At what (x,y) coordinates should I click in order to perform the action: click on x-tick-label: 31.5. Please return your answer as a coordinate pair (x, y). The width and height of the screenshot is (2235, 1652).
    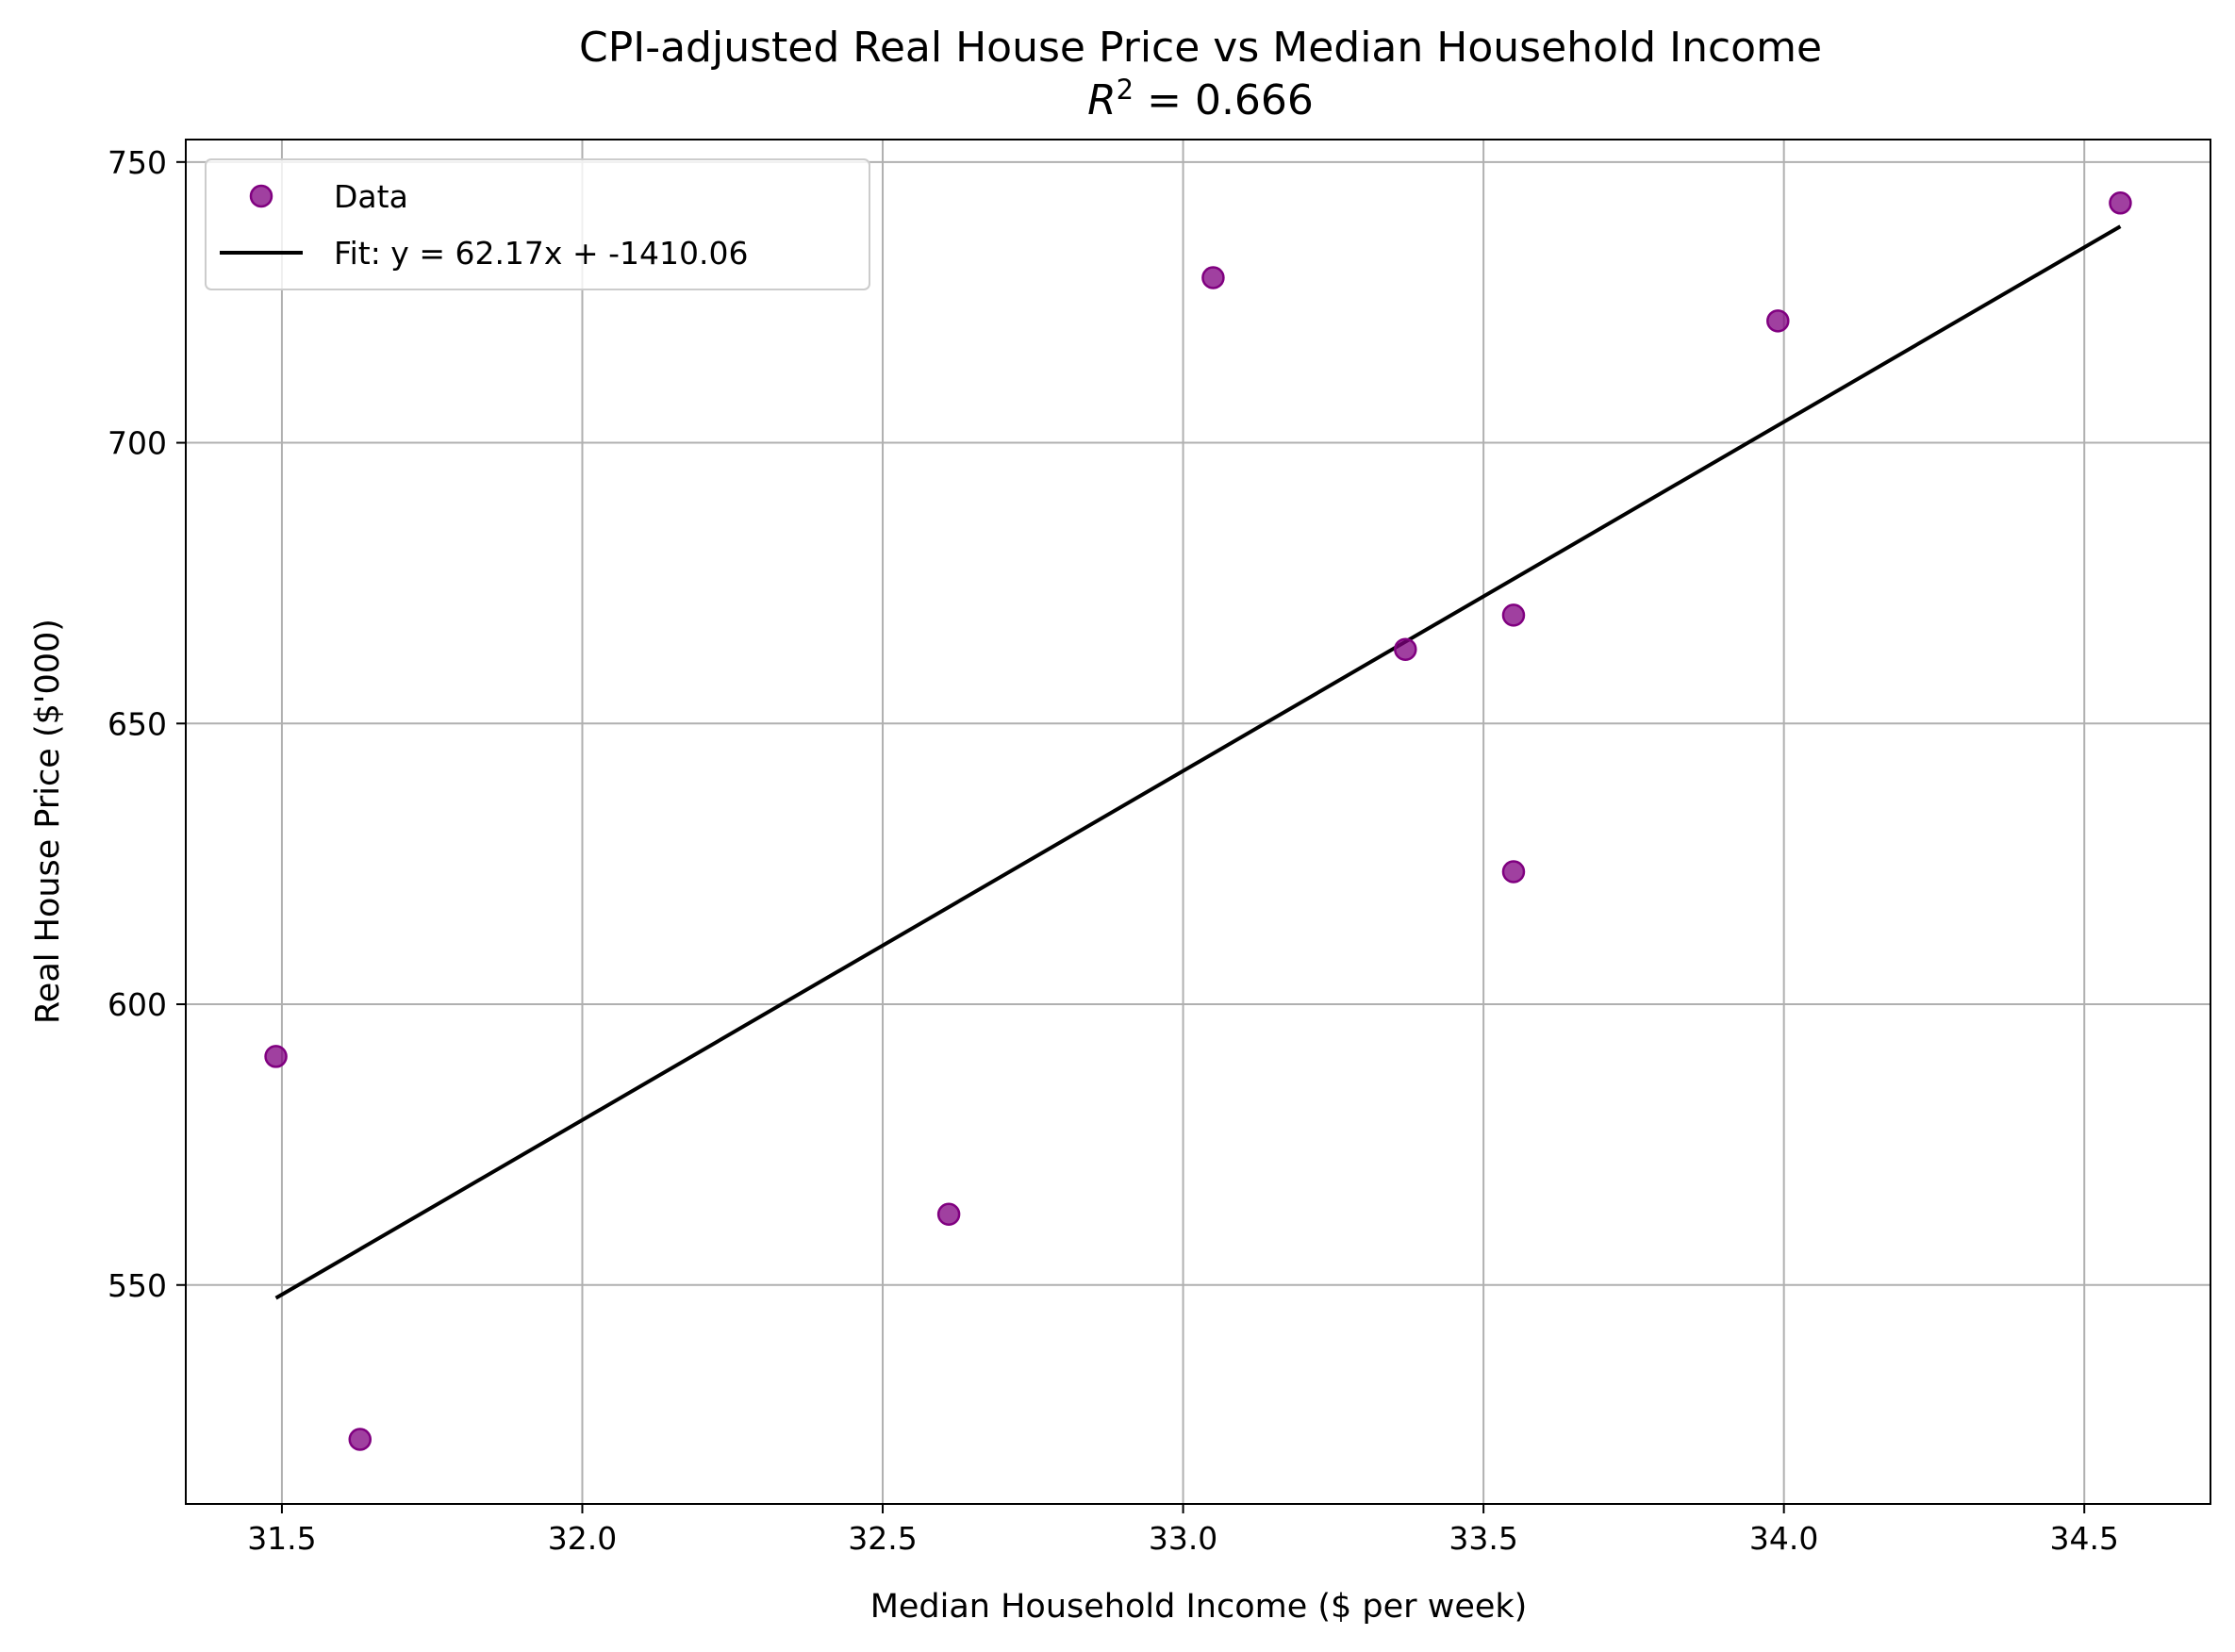
    Looking at the image, I should click on (281, 1538).